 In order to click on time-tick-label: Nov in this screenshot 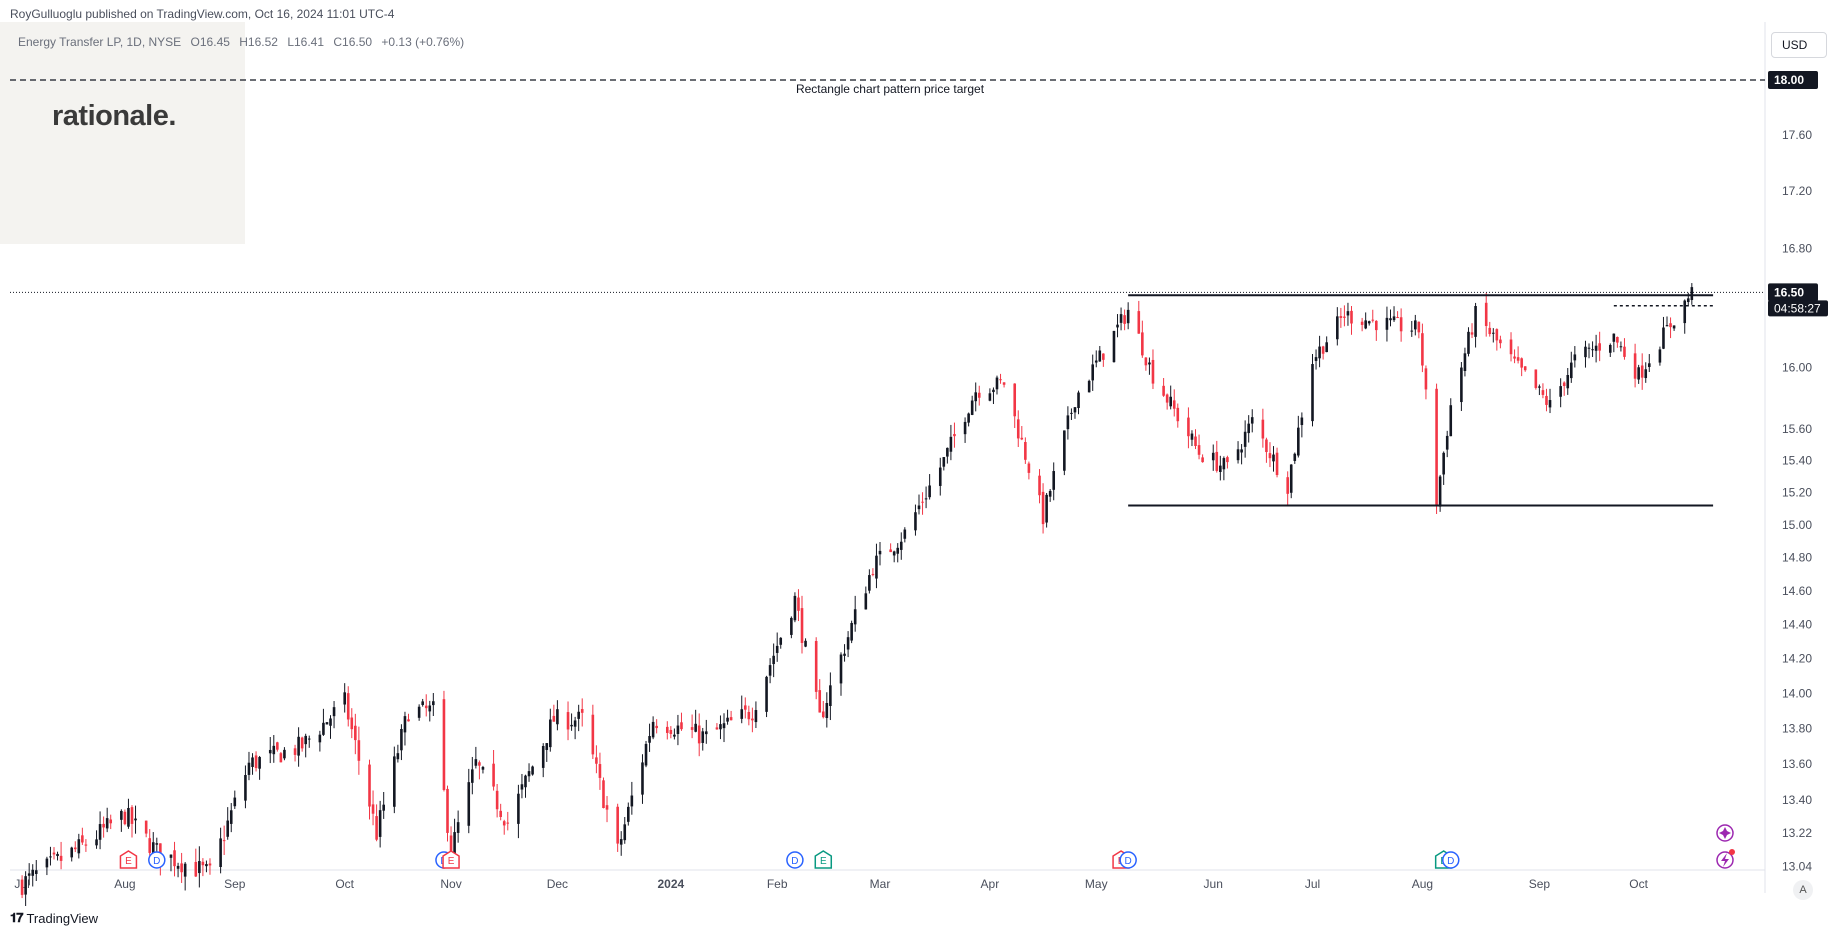, I will do `click(450, 884)`.